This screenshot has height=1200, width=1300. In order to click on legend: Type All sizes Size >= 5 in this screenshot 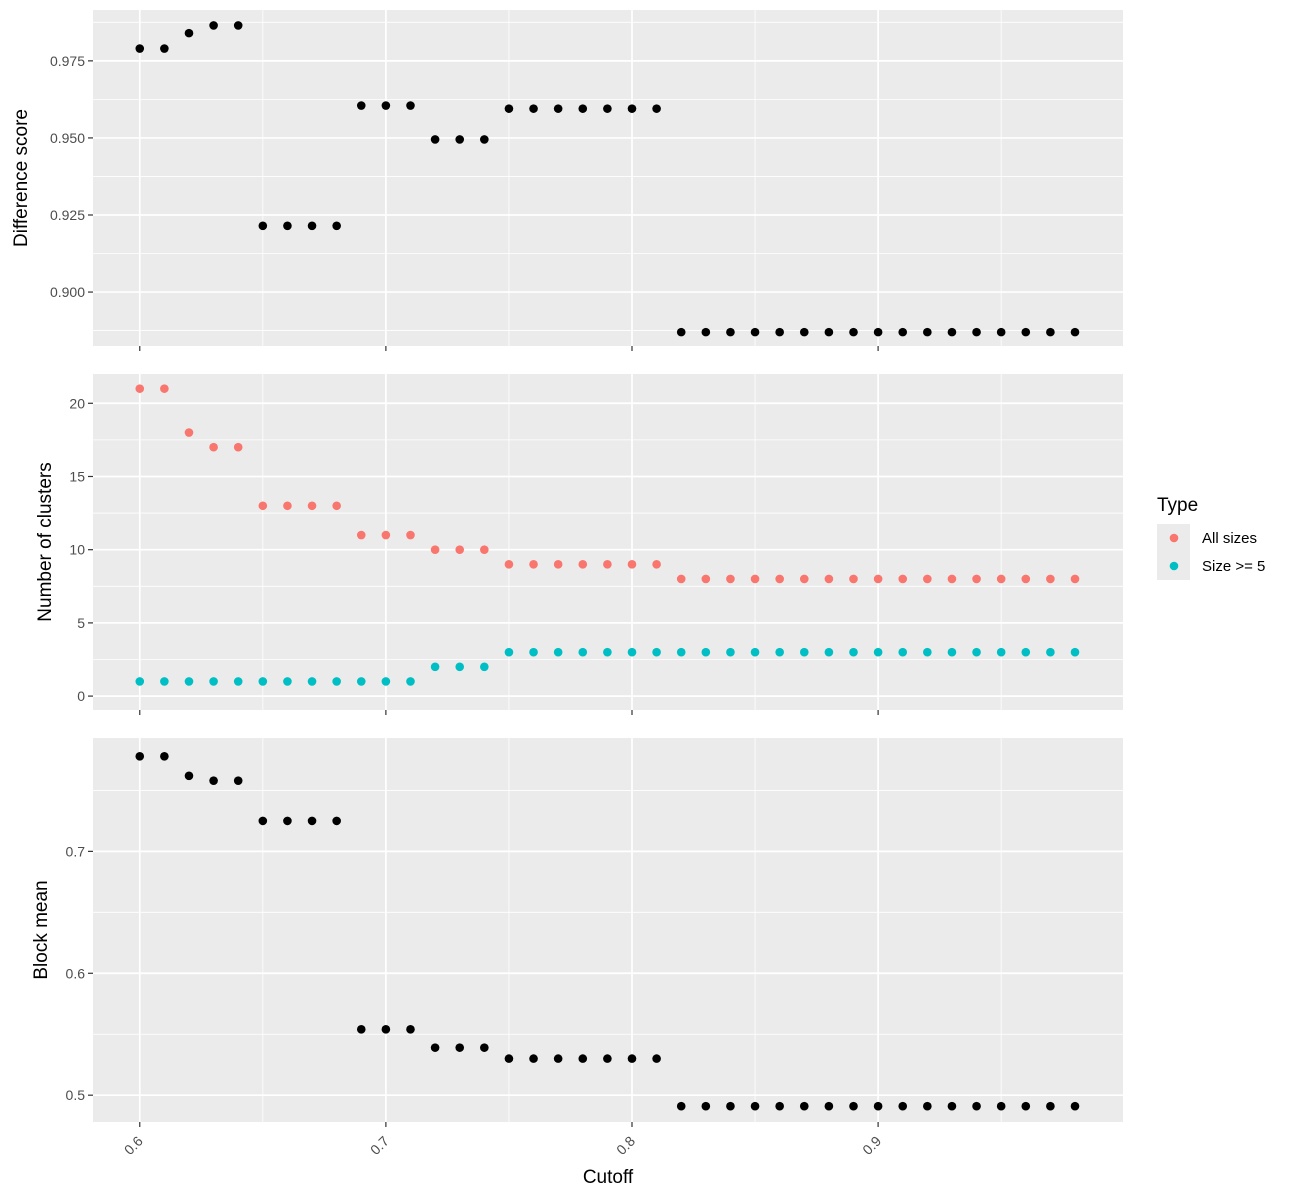, I will do `click(1211, 537)`.